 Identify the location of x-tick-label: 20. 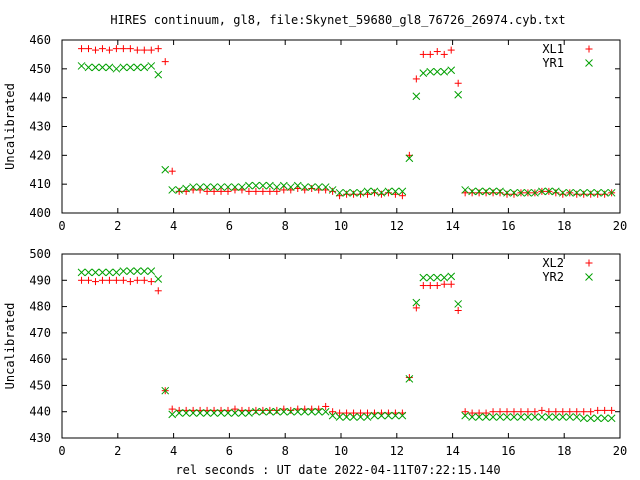
(620, 226).